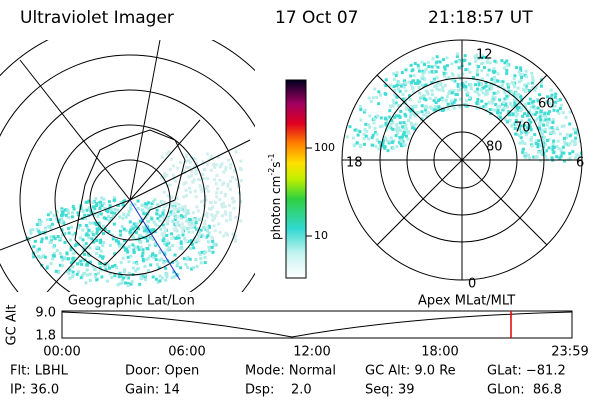  What do you see at coordinates (480, 18) in the screenshot?
I see `time: 21:18:57 UT` at bounding box center [480, 18].